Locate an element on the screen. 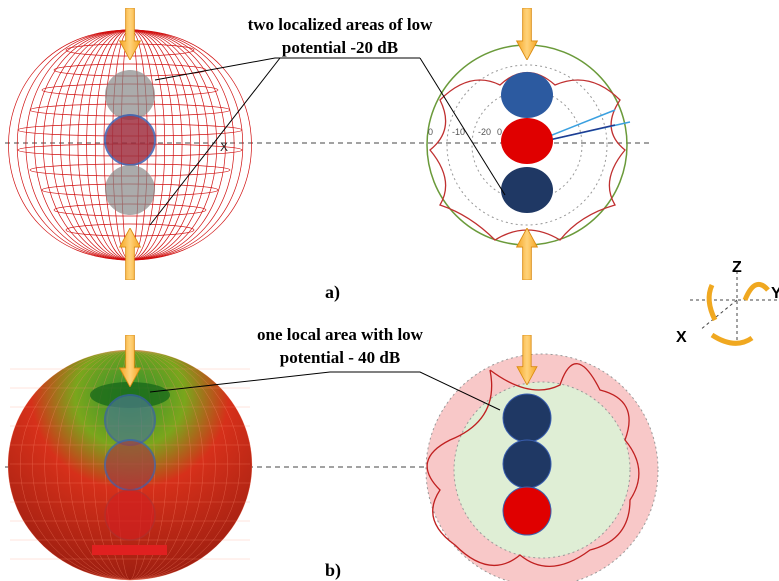 This screenshot has width=779, height=581. axis-label: X is located at coordinates (681, 337).